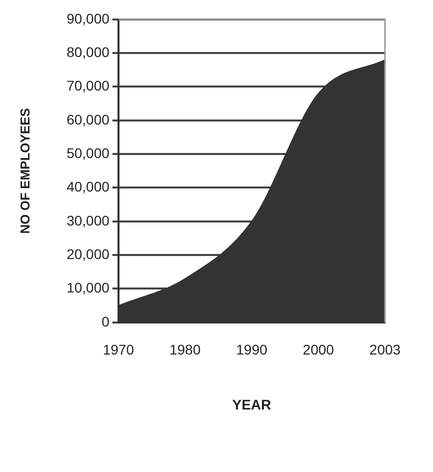  What do you see at coordinates (24, 171) in the screenshot?
I see `y-axis-title: NO OF EMPLOYEES` at bounding box center [24, 171].